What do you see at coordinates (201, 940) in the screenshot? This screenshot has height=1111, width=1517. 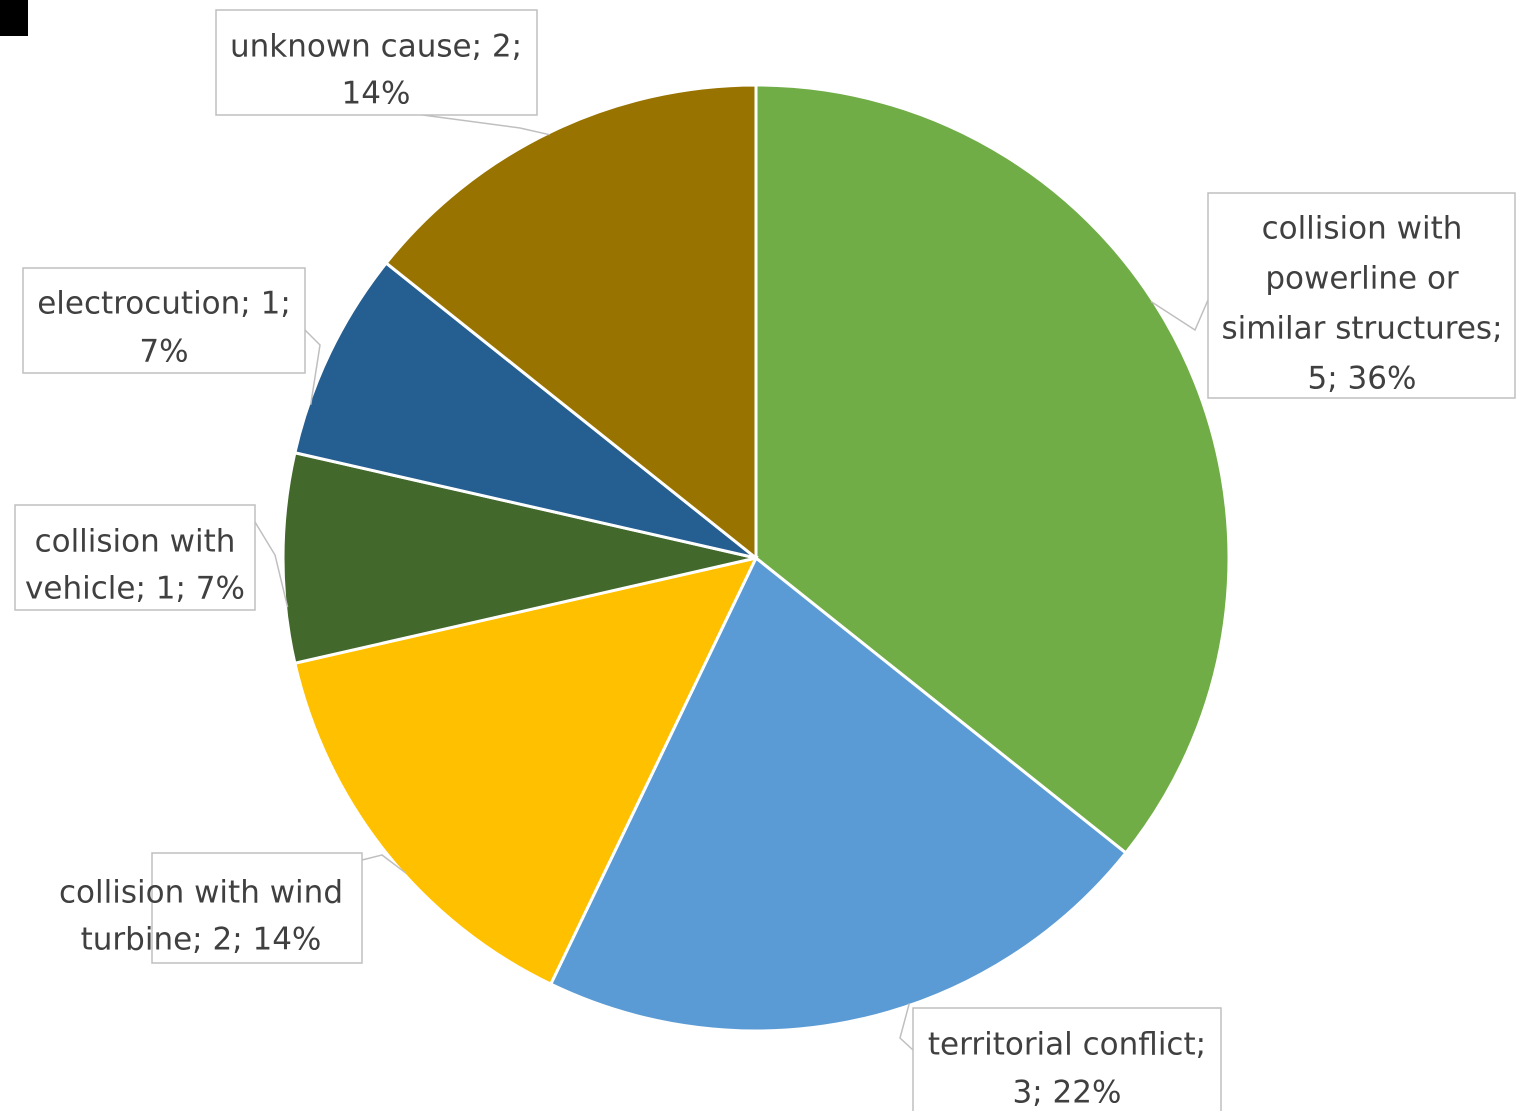 I see `data-label-3-line-2: turbine; 2; 14%` at bounding box center [201, 940].